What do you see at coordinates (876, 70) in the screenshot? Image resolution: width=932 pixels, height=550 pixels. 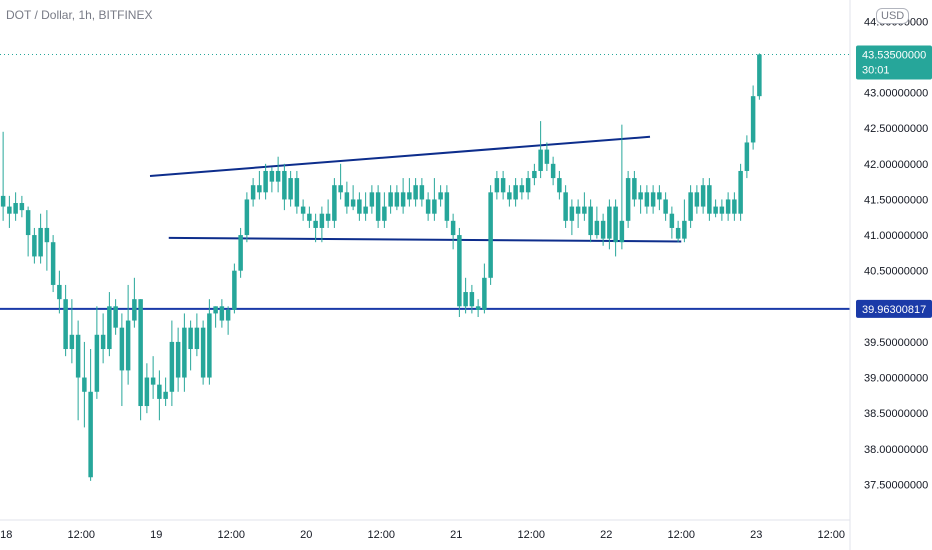 I see `countdown-label: 30:01` at bounding box center [876, 70].